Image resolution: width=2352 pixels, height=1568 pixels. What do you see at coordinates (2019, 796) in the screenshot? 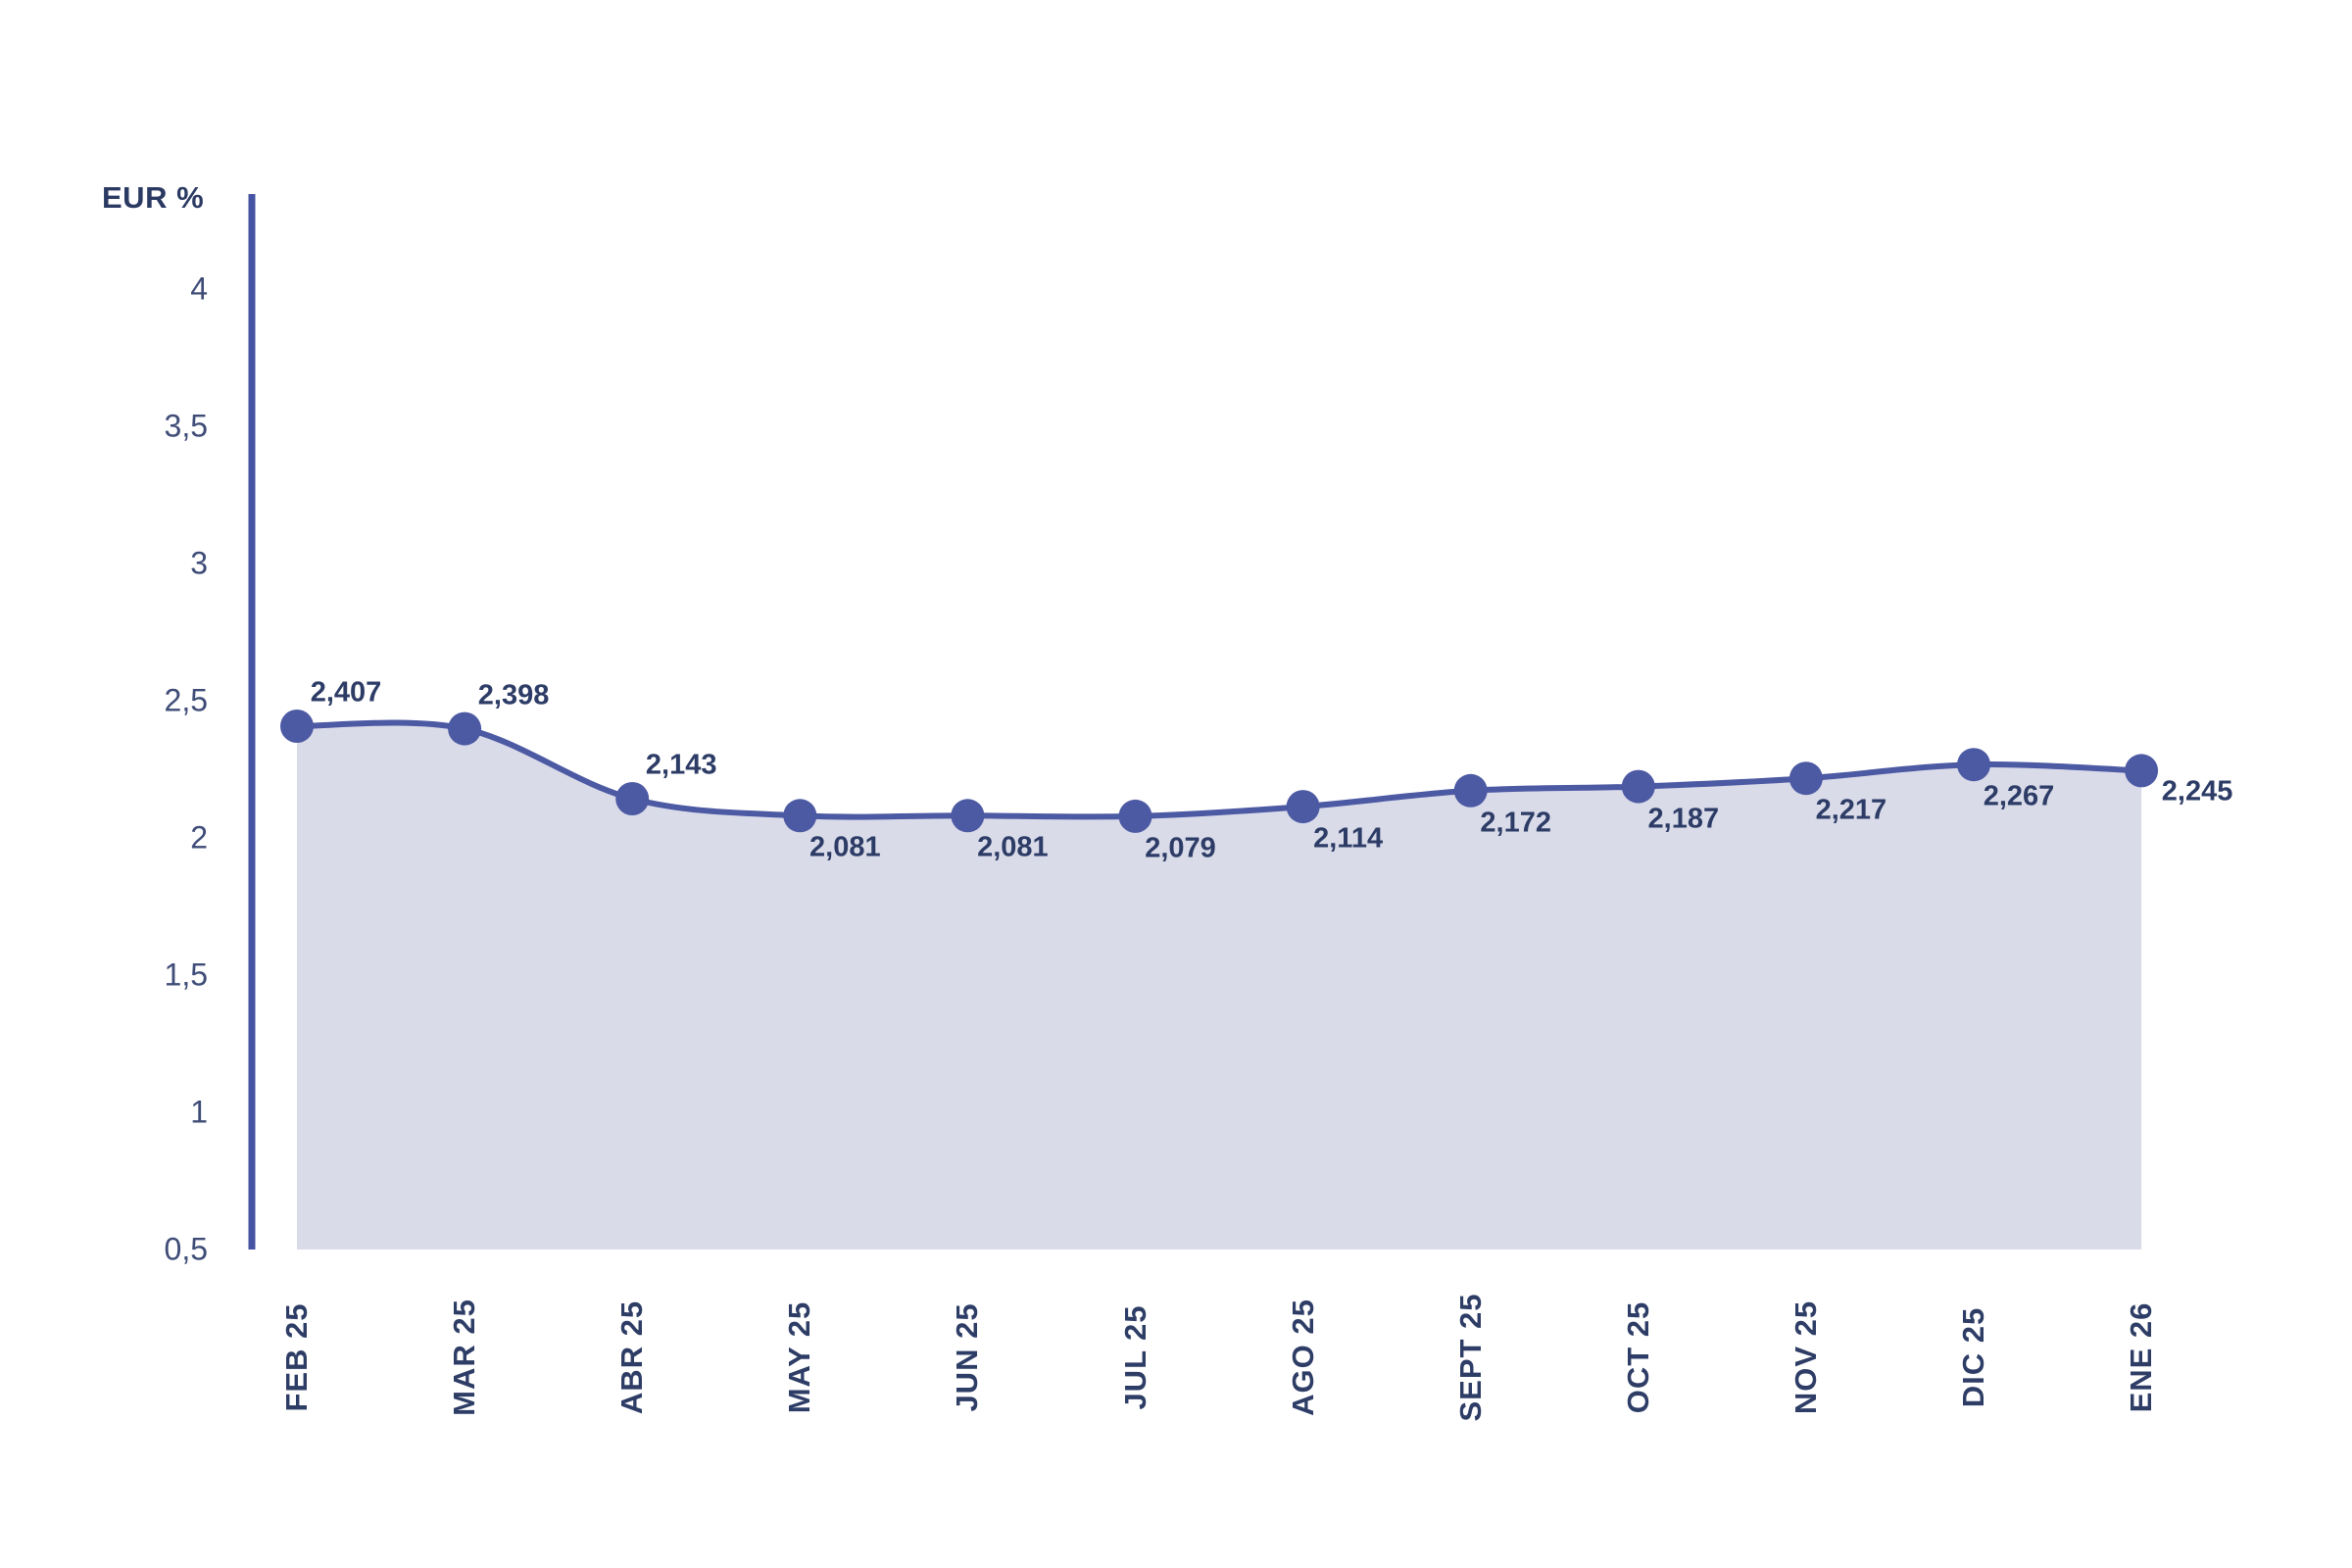
I see `data-point-label: 2,267` at bounding box center [2019, 796].